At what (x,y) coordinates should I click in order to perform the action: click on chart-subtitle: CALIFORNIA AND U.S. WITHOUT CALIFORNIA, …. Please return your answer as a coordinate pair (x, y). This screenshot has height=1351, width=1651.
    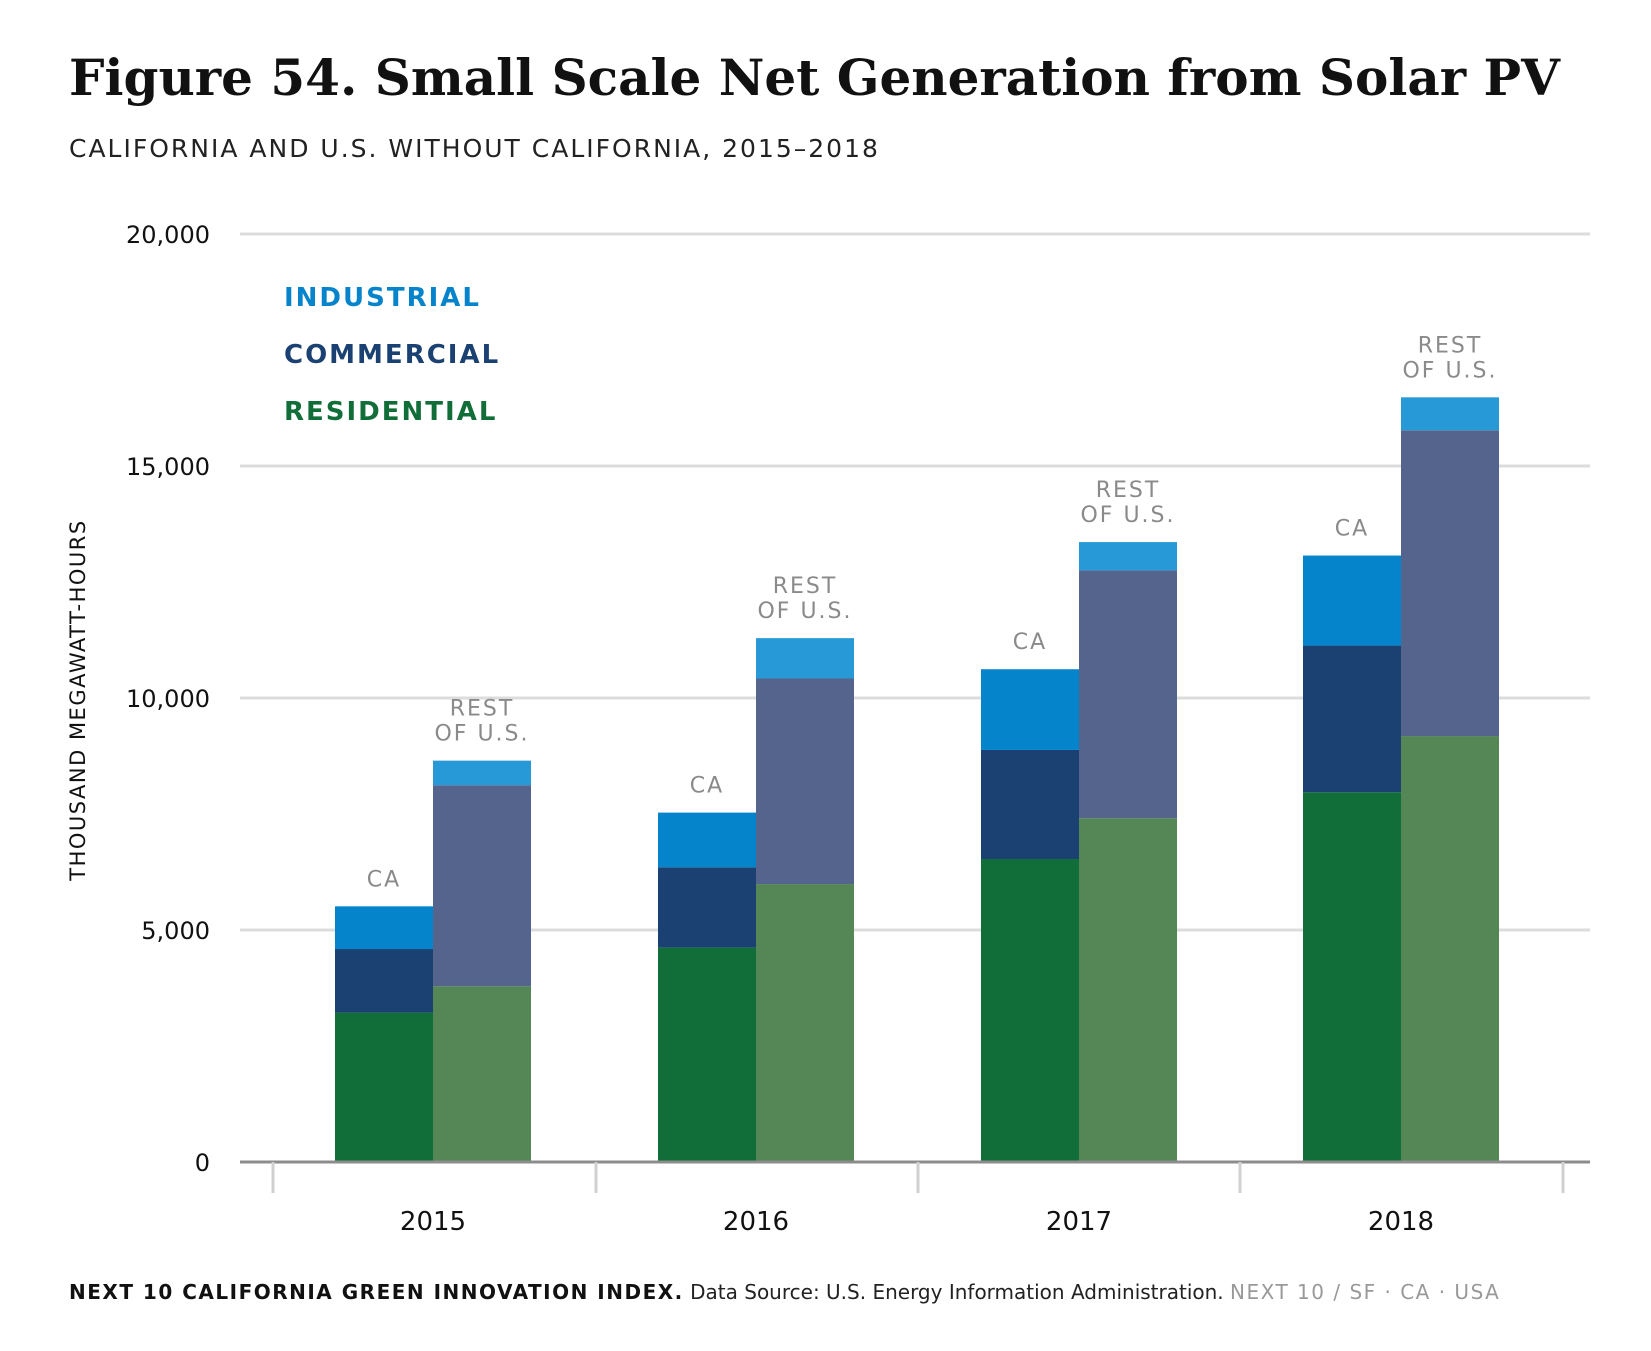
    Looking at the image, I should click on (474, 148).